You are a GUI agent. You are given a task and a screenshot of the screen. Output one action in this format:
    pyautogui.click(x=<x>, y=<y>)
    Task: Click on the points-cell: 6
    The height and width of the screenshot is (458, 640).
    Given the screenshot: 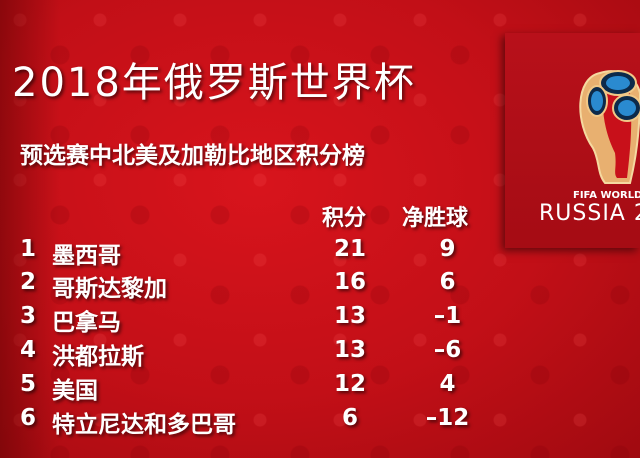 What is the action you would take?
    pyautogui.click(x=349, y=418)
    